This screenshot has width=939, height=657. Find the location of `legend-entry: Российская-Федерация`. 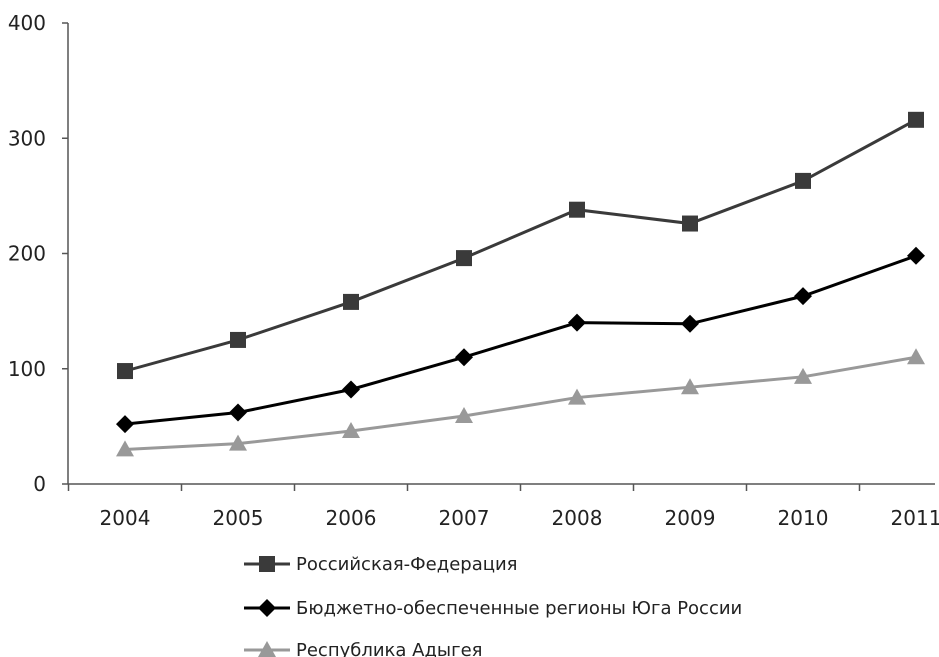

legend-entry: Российская-Федерация is located at coordinates (381, 564).